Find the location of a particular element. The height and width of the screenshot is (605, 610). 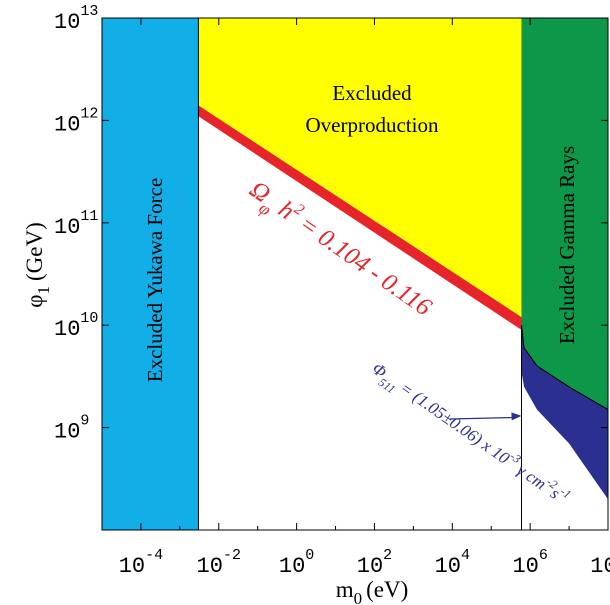

y-tick-label: 1013 is located at coordinates (76, 19).